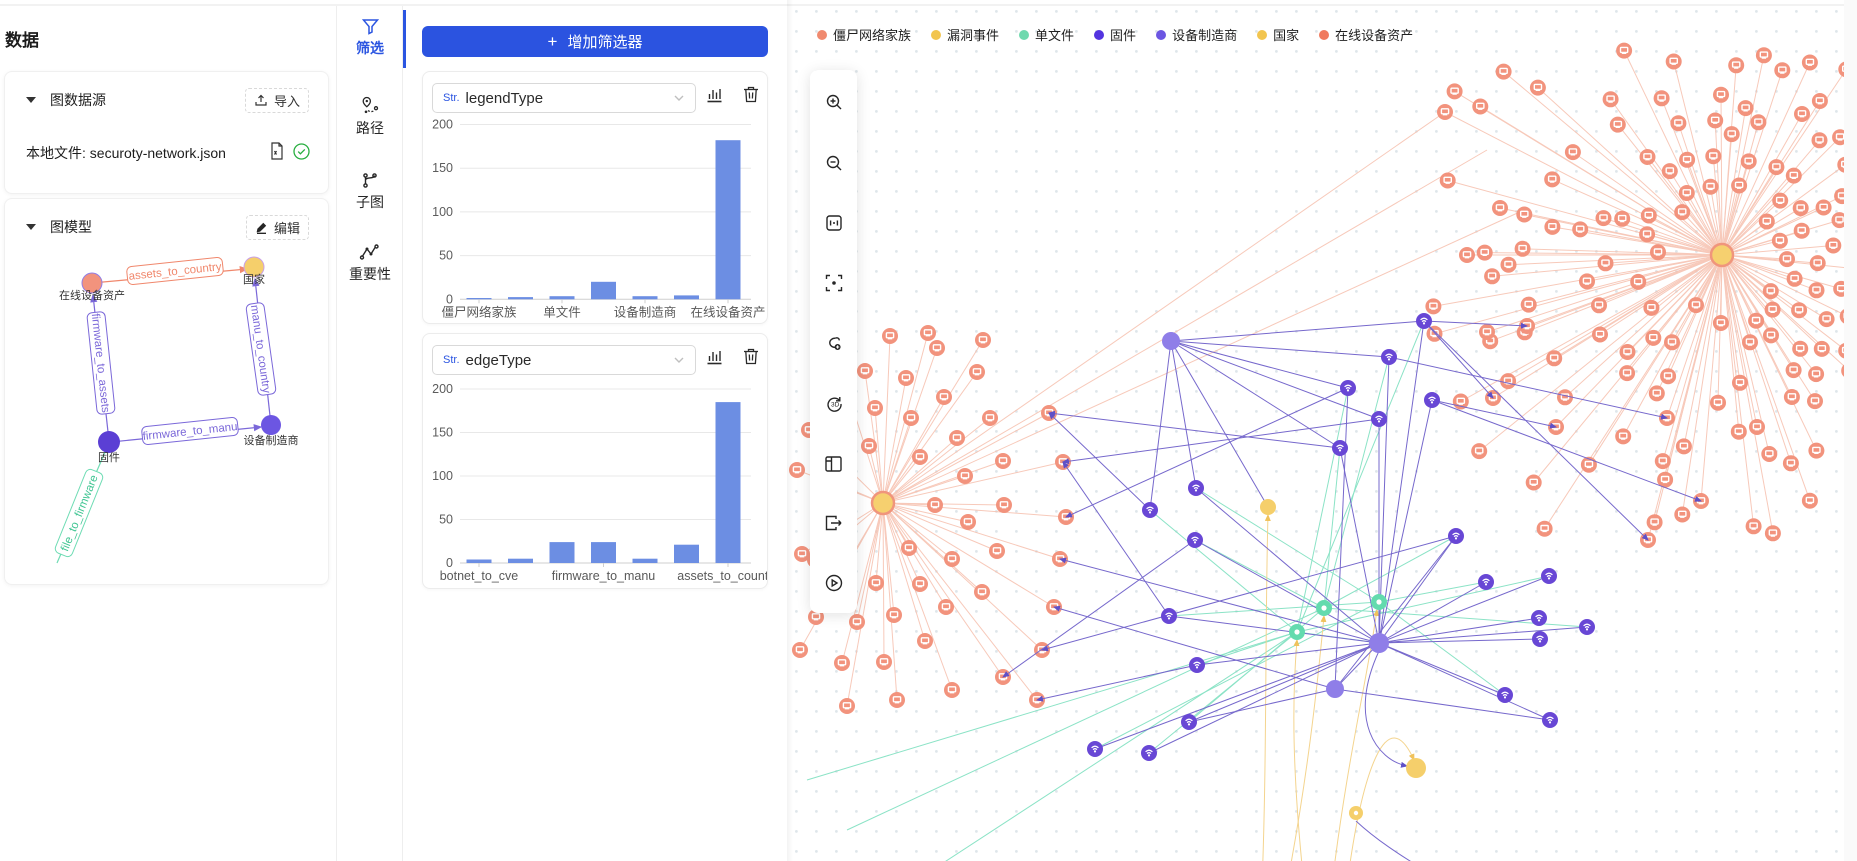  I want to click on svg-text: 国家, so click(254, 279).